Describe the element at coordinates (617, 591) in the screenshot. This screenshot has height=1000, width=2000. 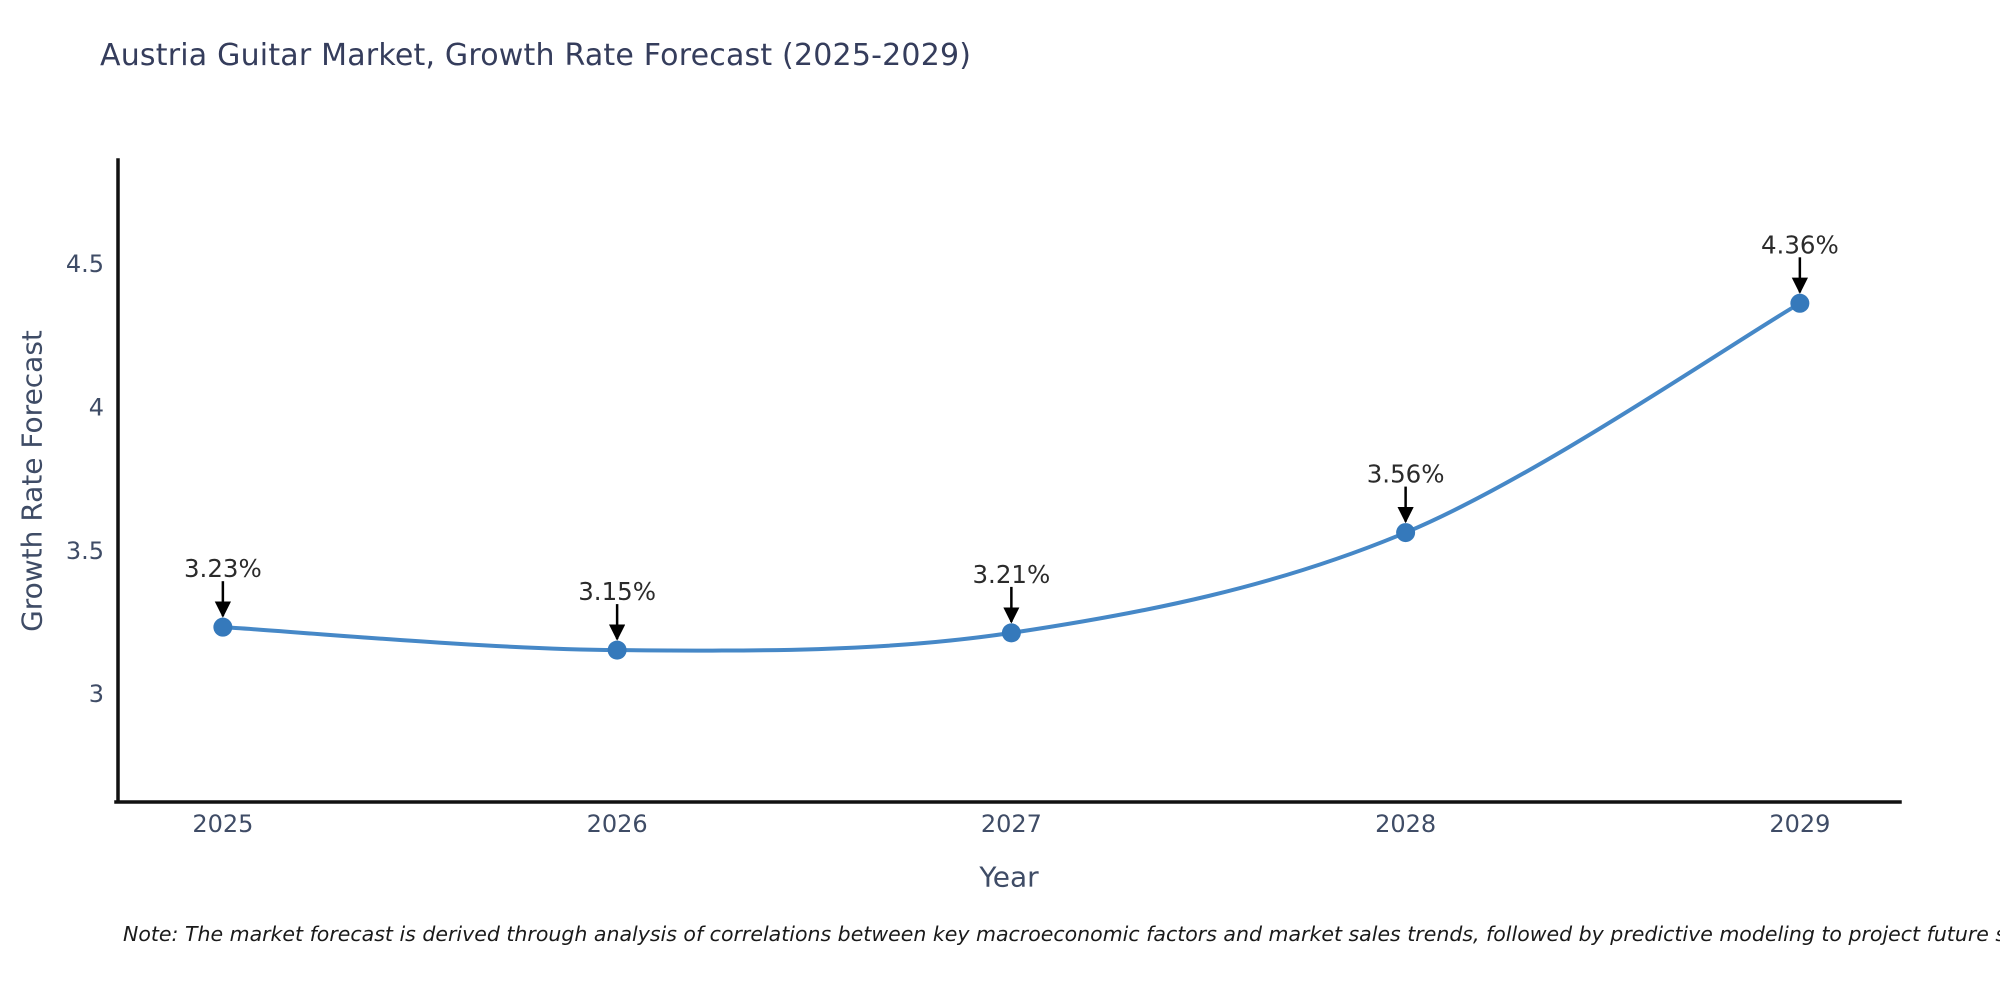
I see `annotation-label: 3.15%` at that location.